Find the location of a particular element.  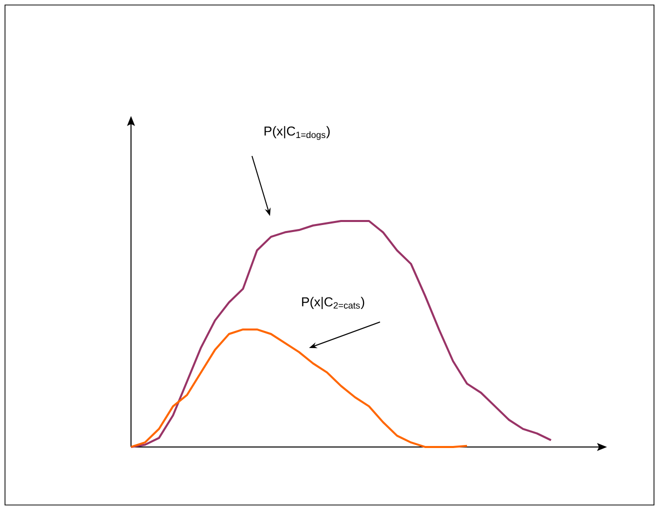

annotation: P(x|C$_{2=cats}$) is located at coordinates (333, 303).